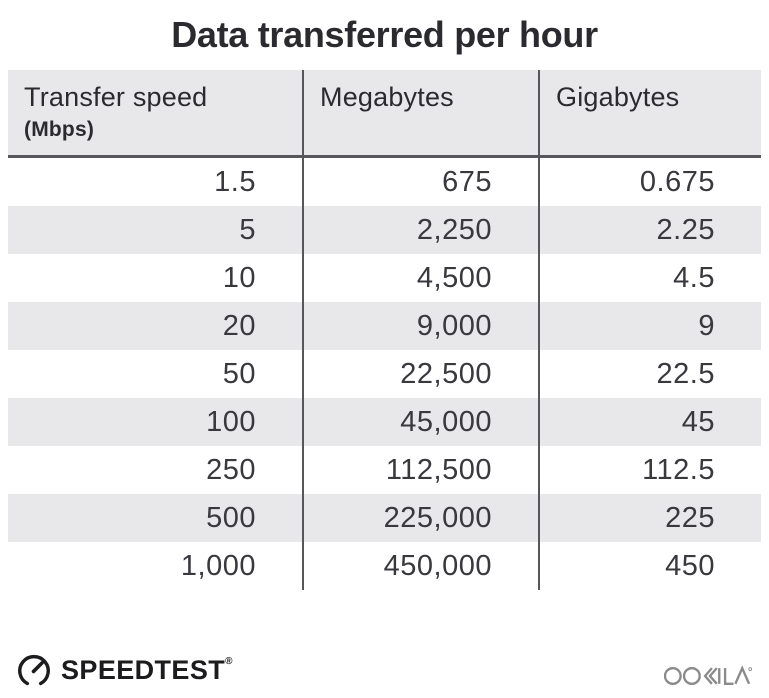 Image resolution: width=769 pixels, height=698 pixels. I want to click on ookla-wordmark-icon, so click(708, 675).